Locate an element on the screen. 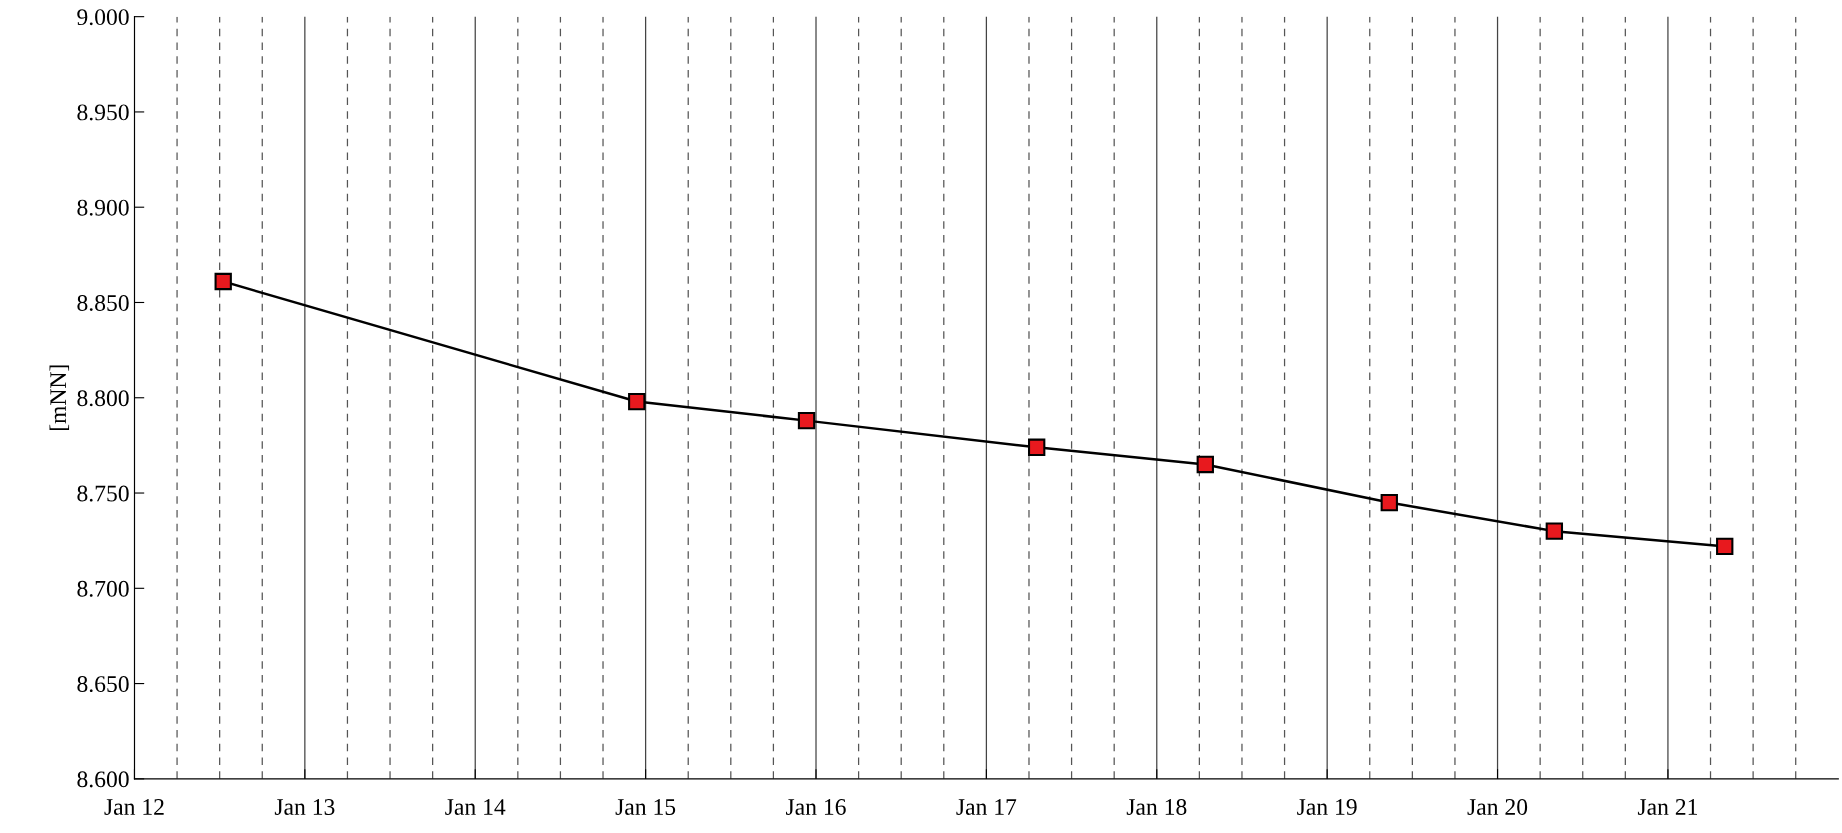 The width and height of the screenshot is (1842, 833). y-tick-label: 8.700 is located at coordinates (103, 588).